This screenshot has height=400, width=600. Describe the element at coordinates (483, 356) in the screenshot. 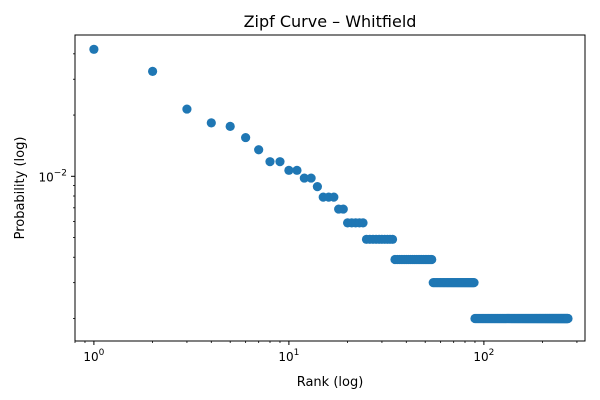

I see `x-tick-label: 10²` at that location.